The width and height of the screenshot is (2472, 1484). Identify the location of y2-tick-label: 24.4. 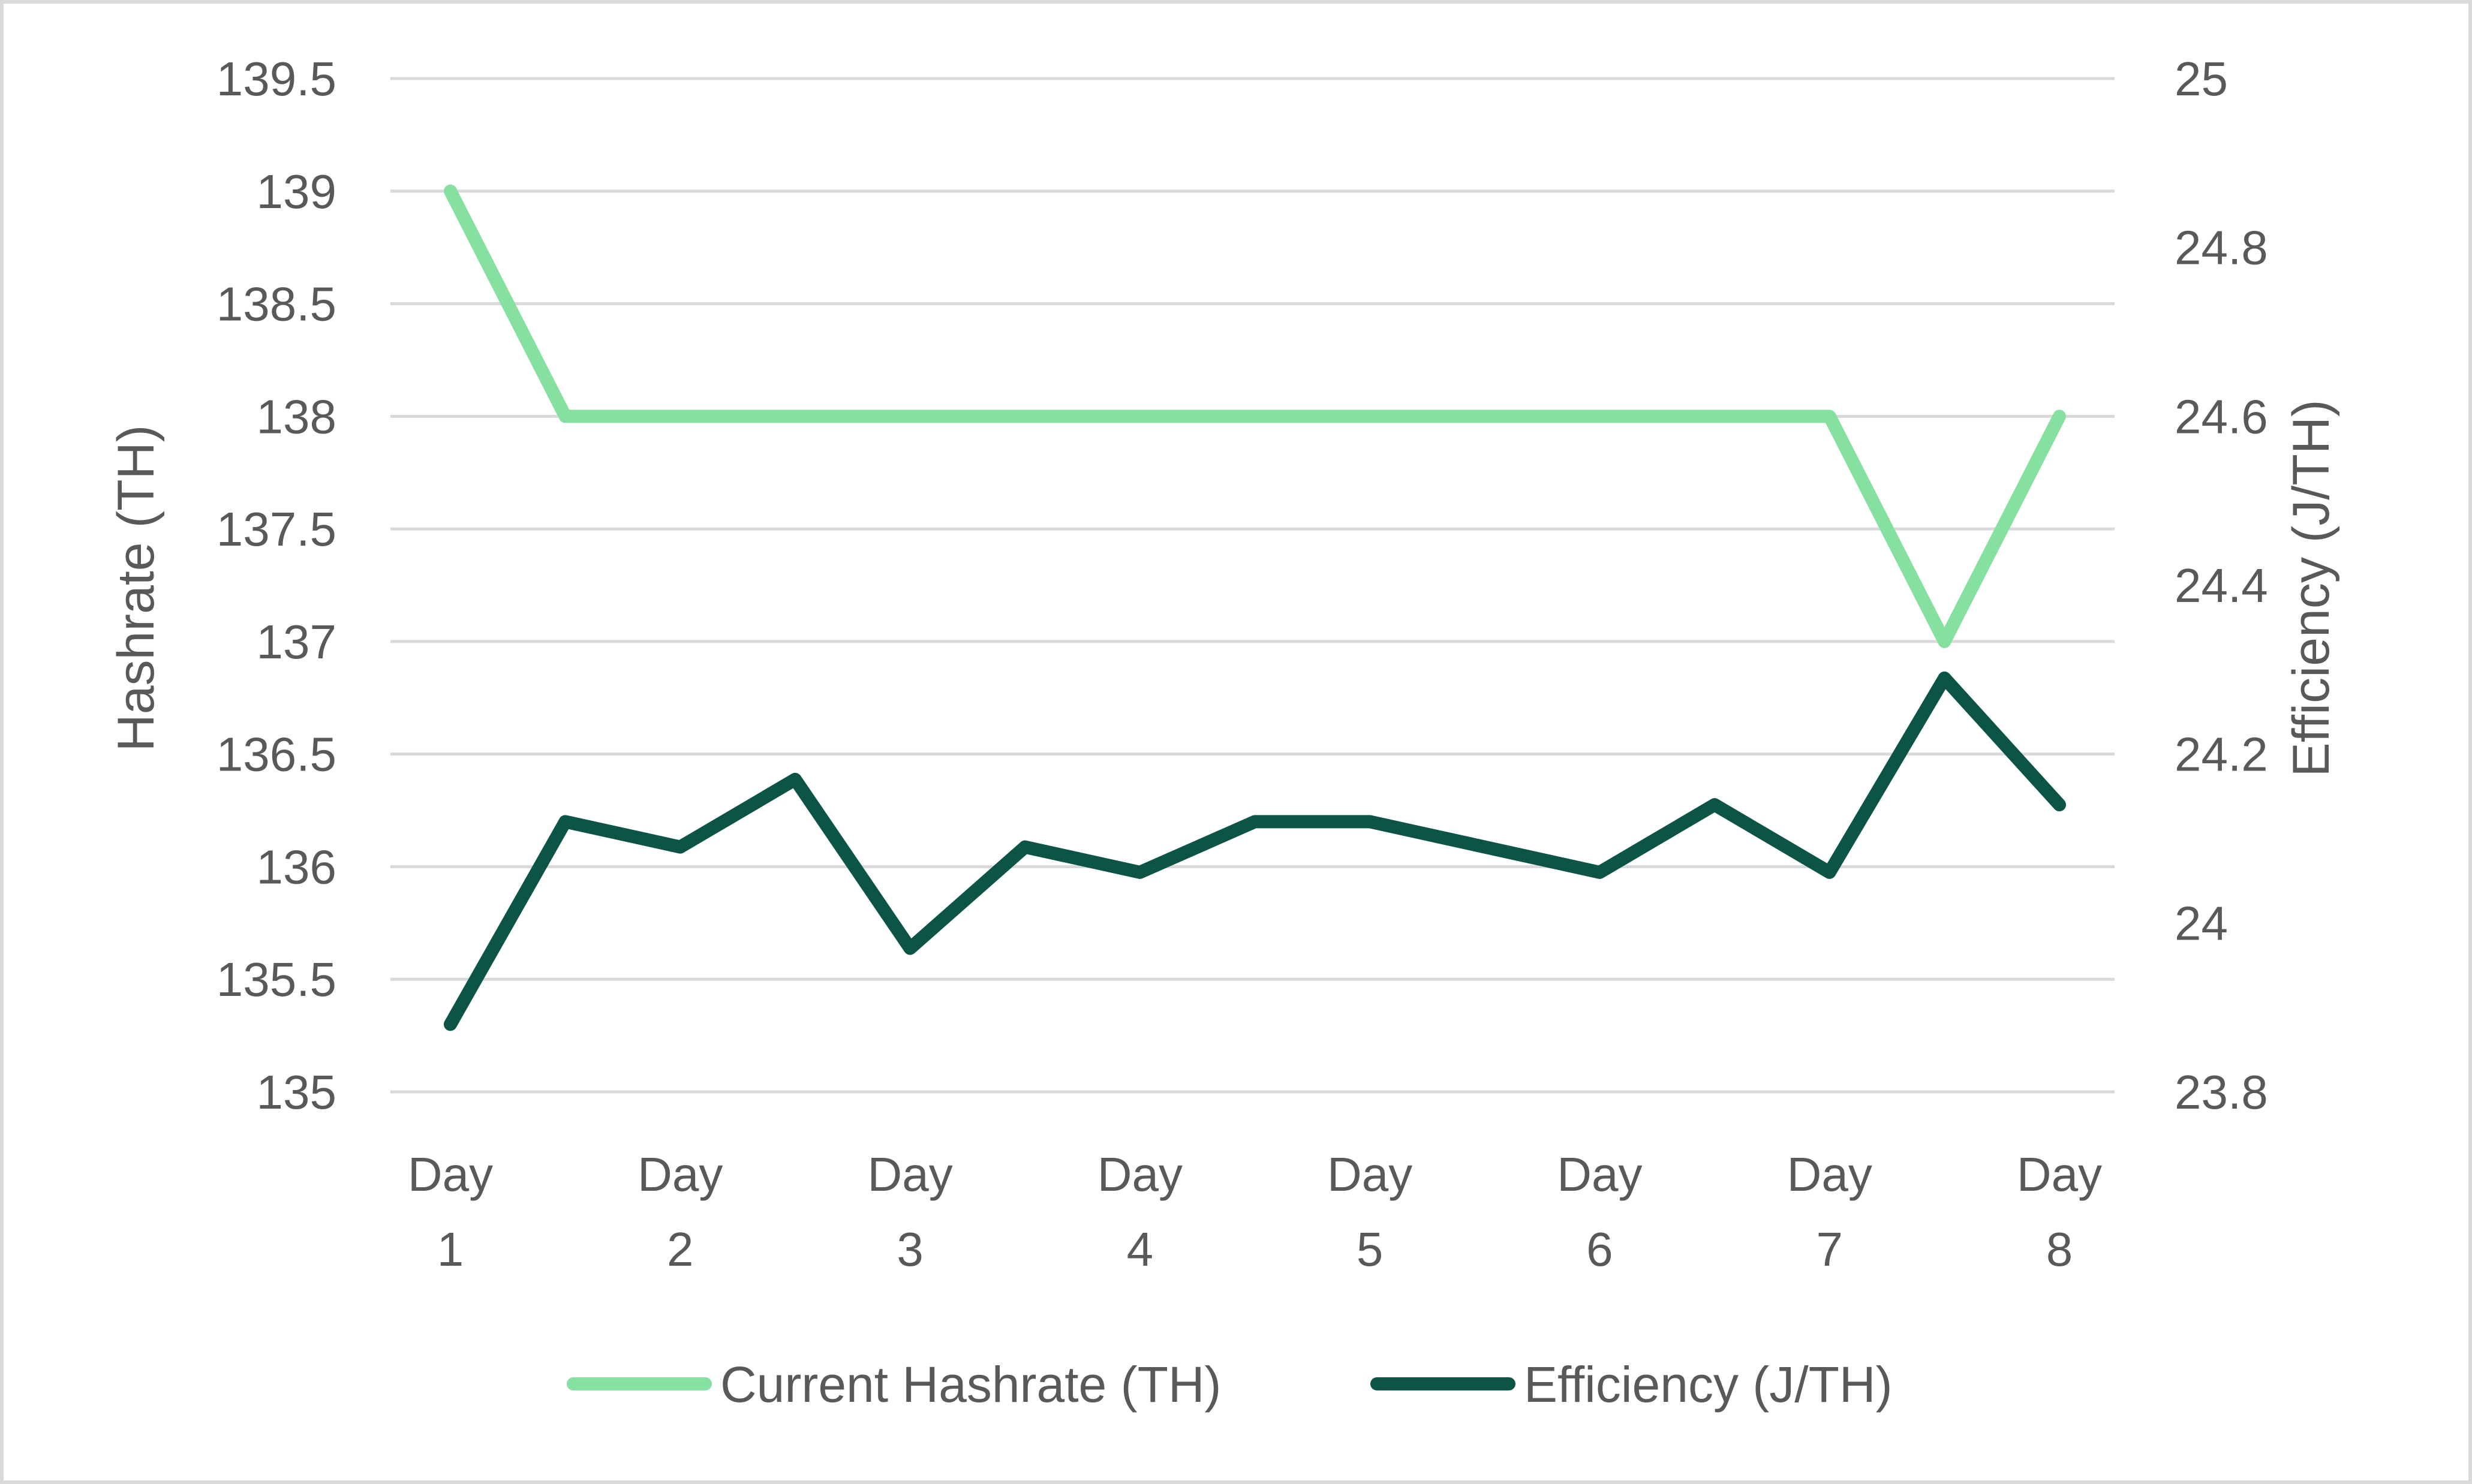
(2221, 585).